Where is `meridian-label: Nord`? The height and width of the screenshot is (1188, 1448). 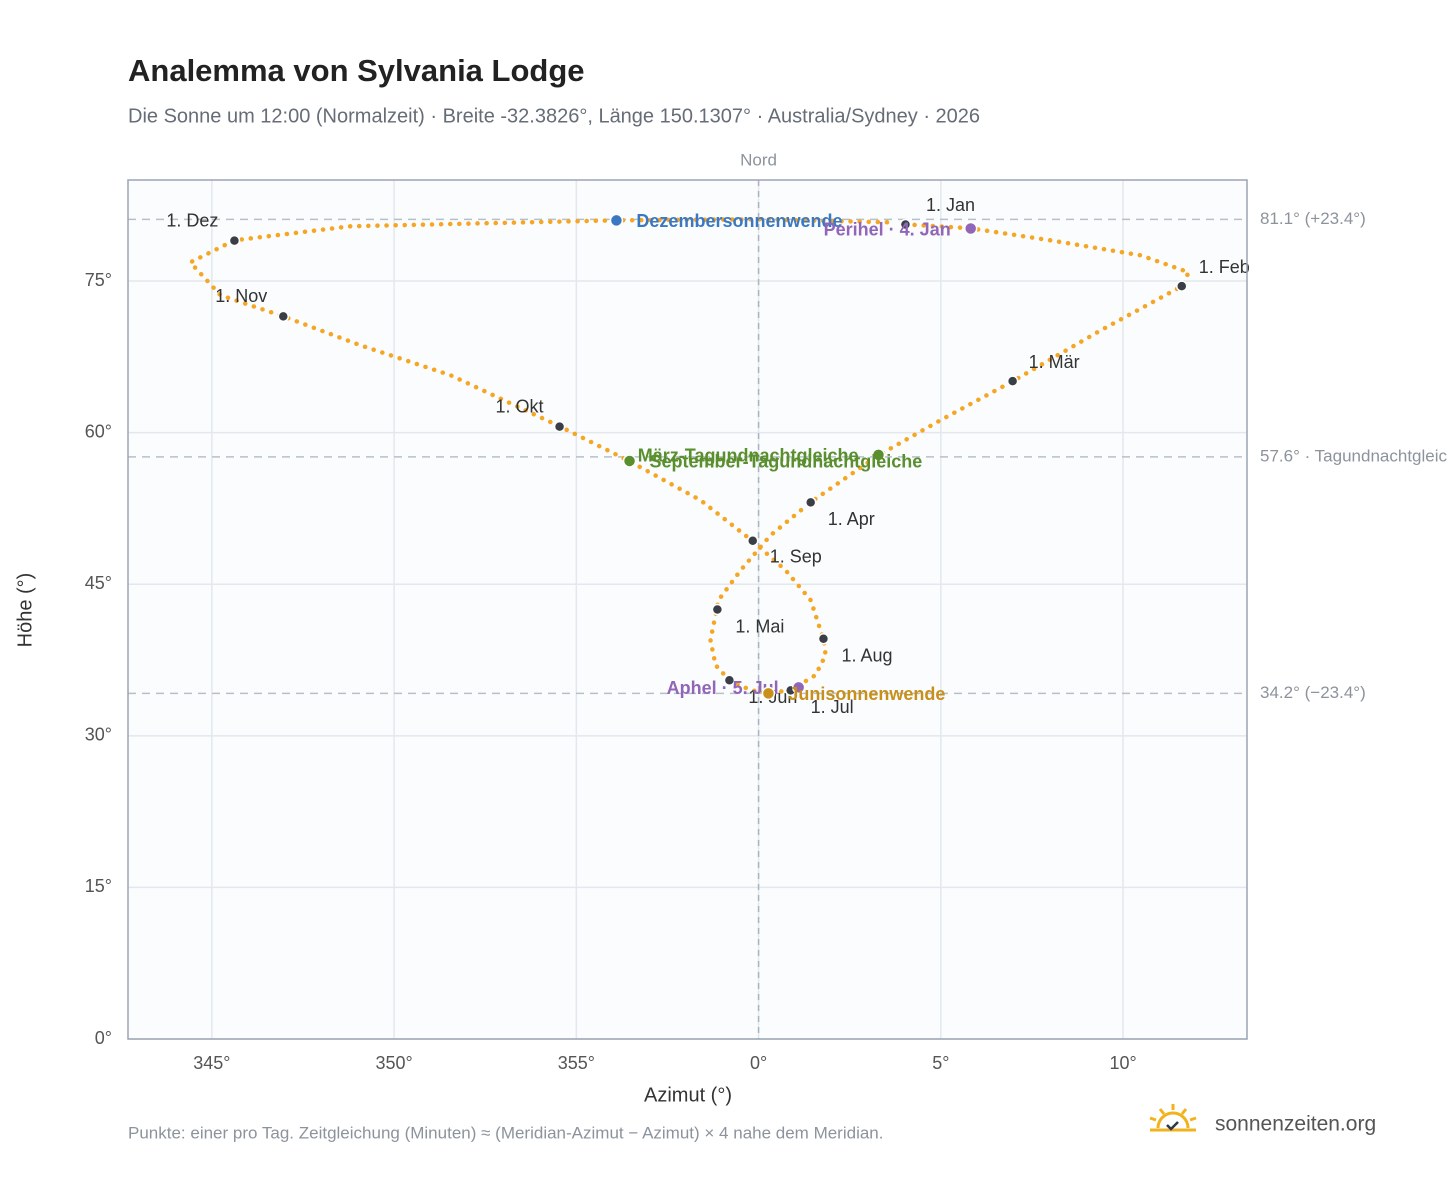
meridian-label: Nord is located at coordinates (758, 159).